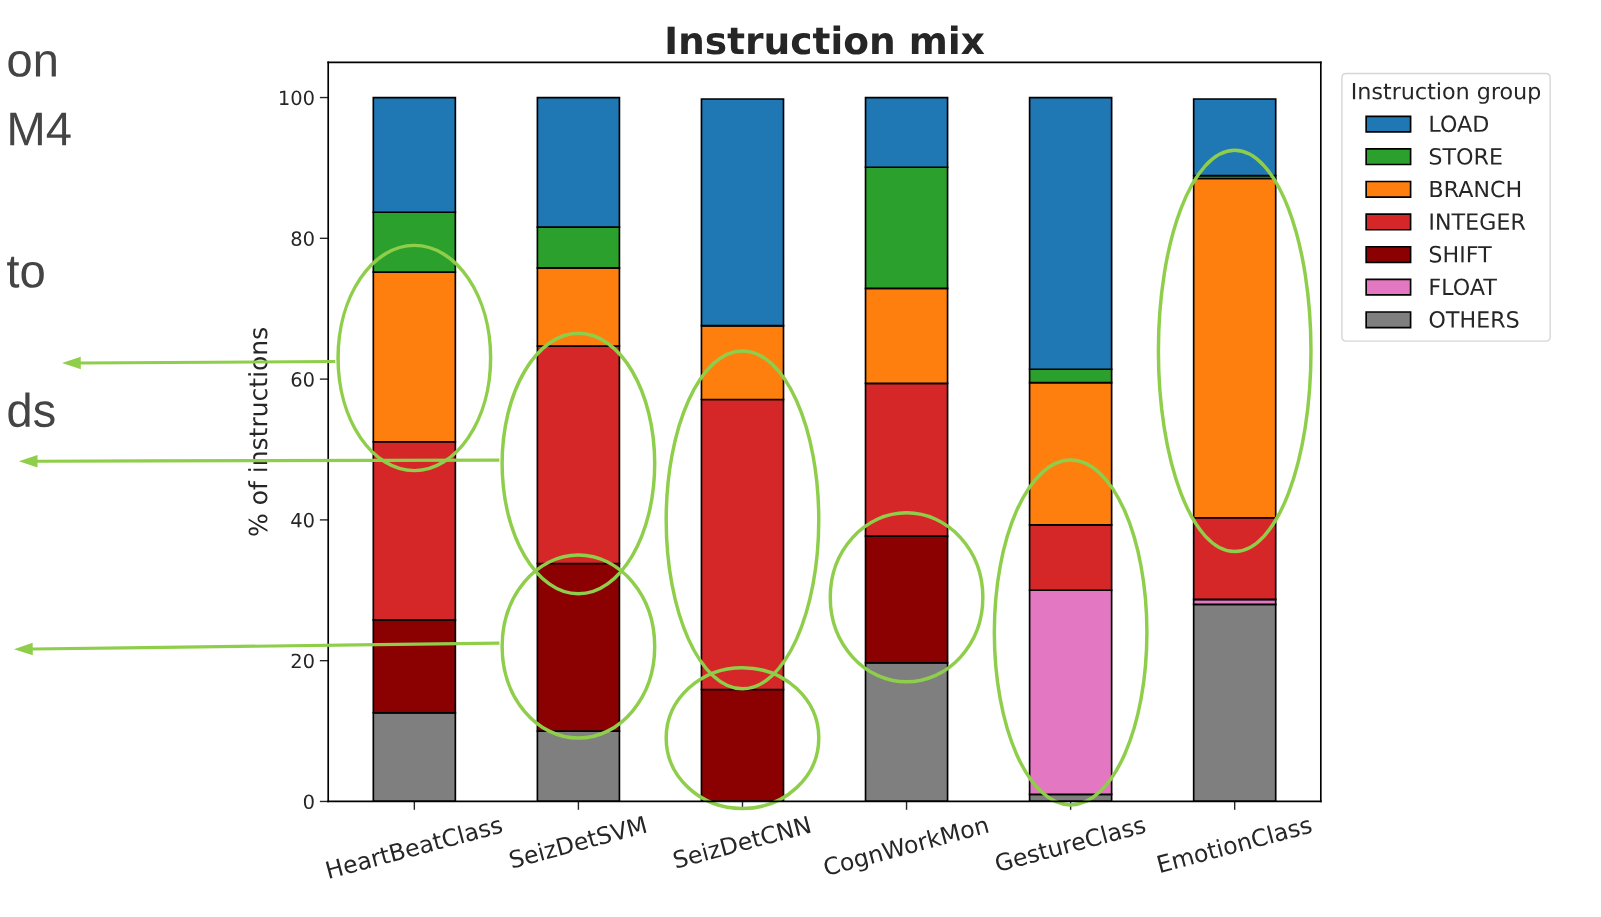 Image resolution: width=1601 pixels, height=917 pixels. What do you see at coordinates (302, 238) in the screenshot?
I see `y-tick-label: 80` at bounding box center [302, 238].